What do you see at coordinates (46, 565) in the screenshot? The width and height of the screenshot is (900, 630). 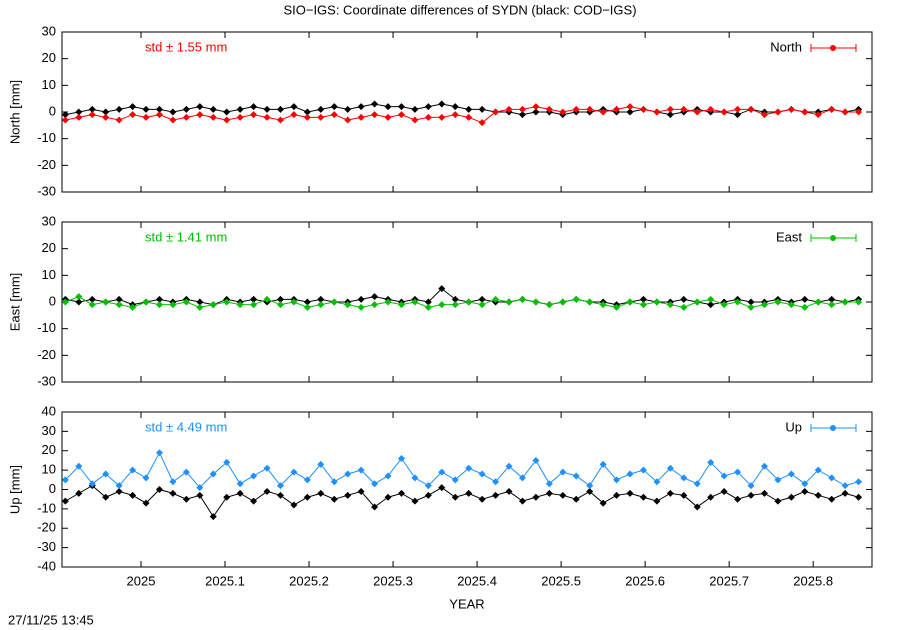 I see `y-tick-label: -40` at bounding box center [46, 565].